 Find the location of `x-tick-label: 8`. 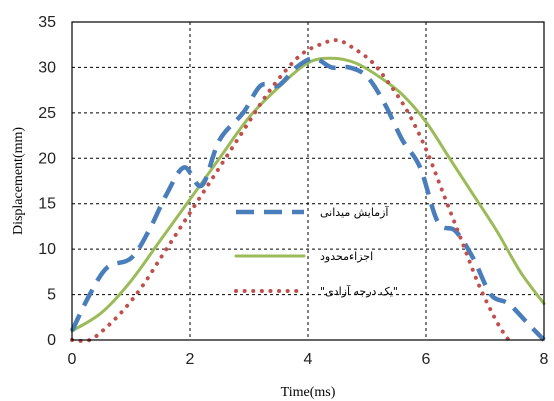

x-tick-label: 8 is located at coordinates (544, 359).